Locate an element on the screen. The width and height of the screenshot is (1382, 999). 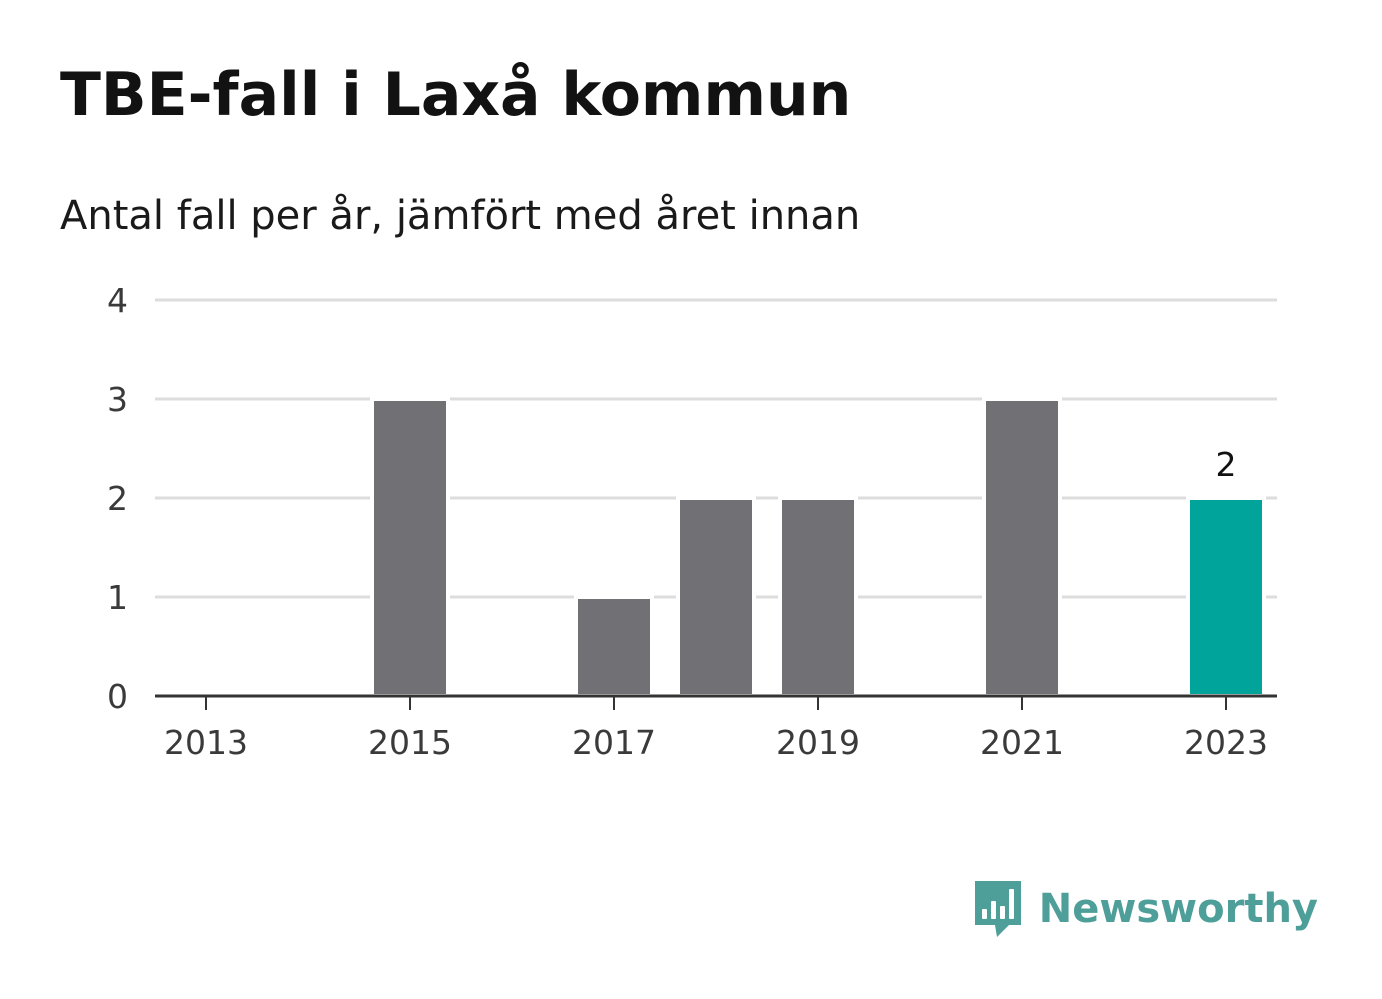
x-tick-label-2023: 2023 is located at coordinates (1226, 742).